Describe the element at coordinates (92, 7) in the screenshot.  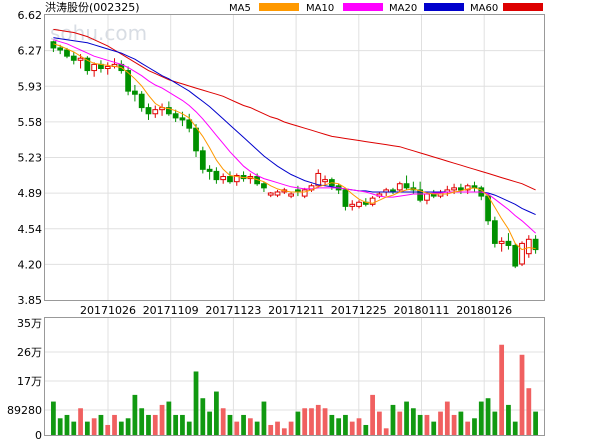
I see `chart-title: 洪涛股份(002325)` at that location.